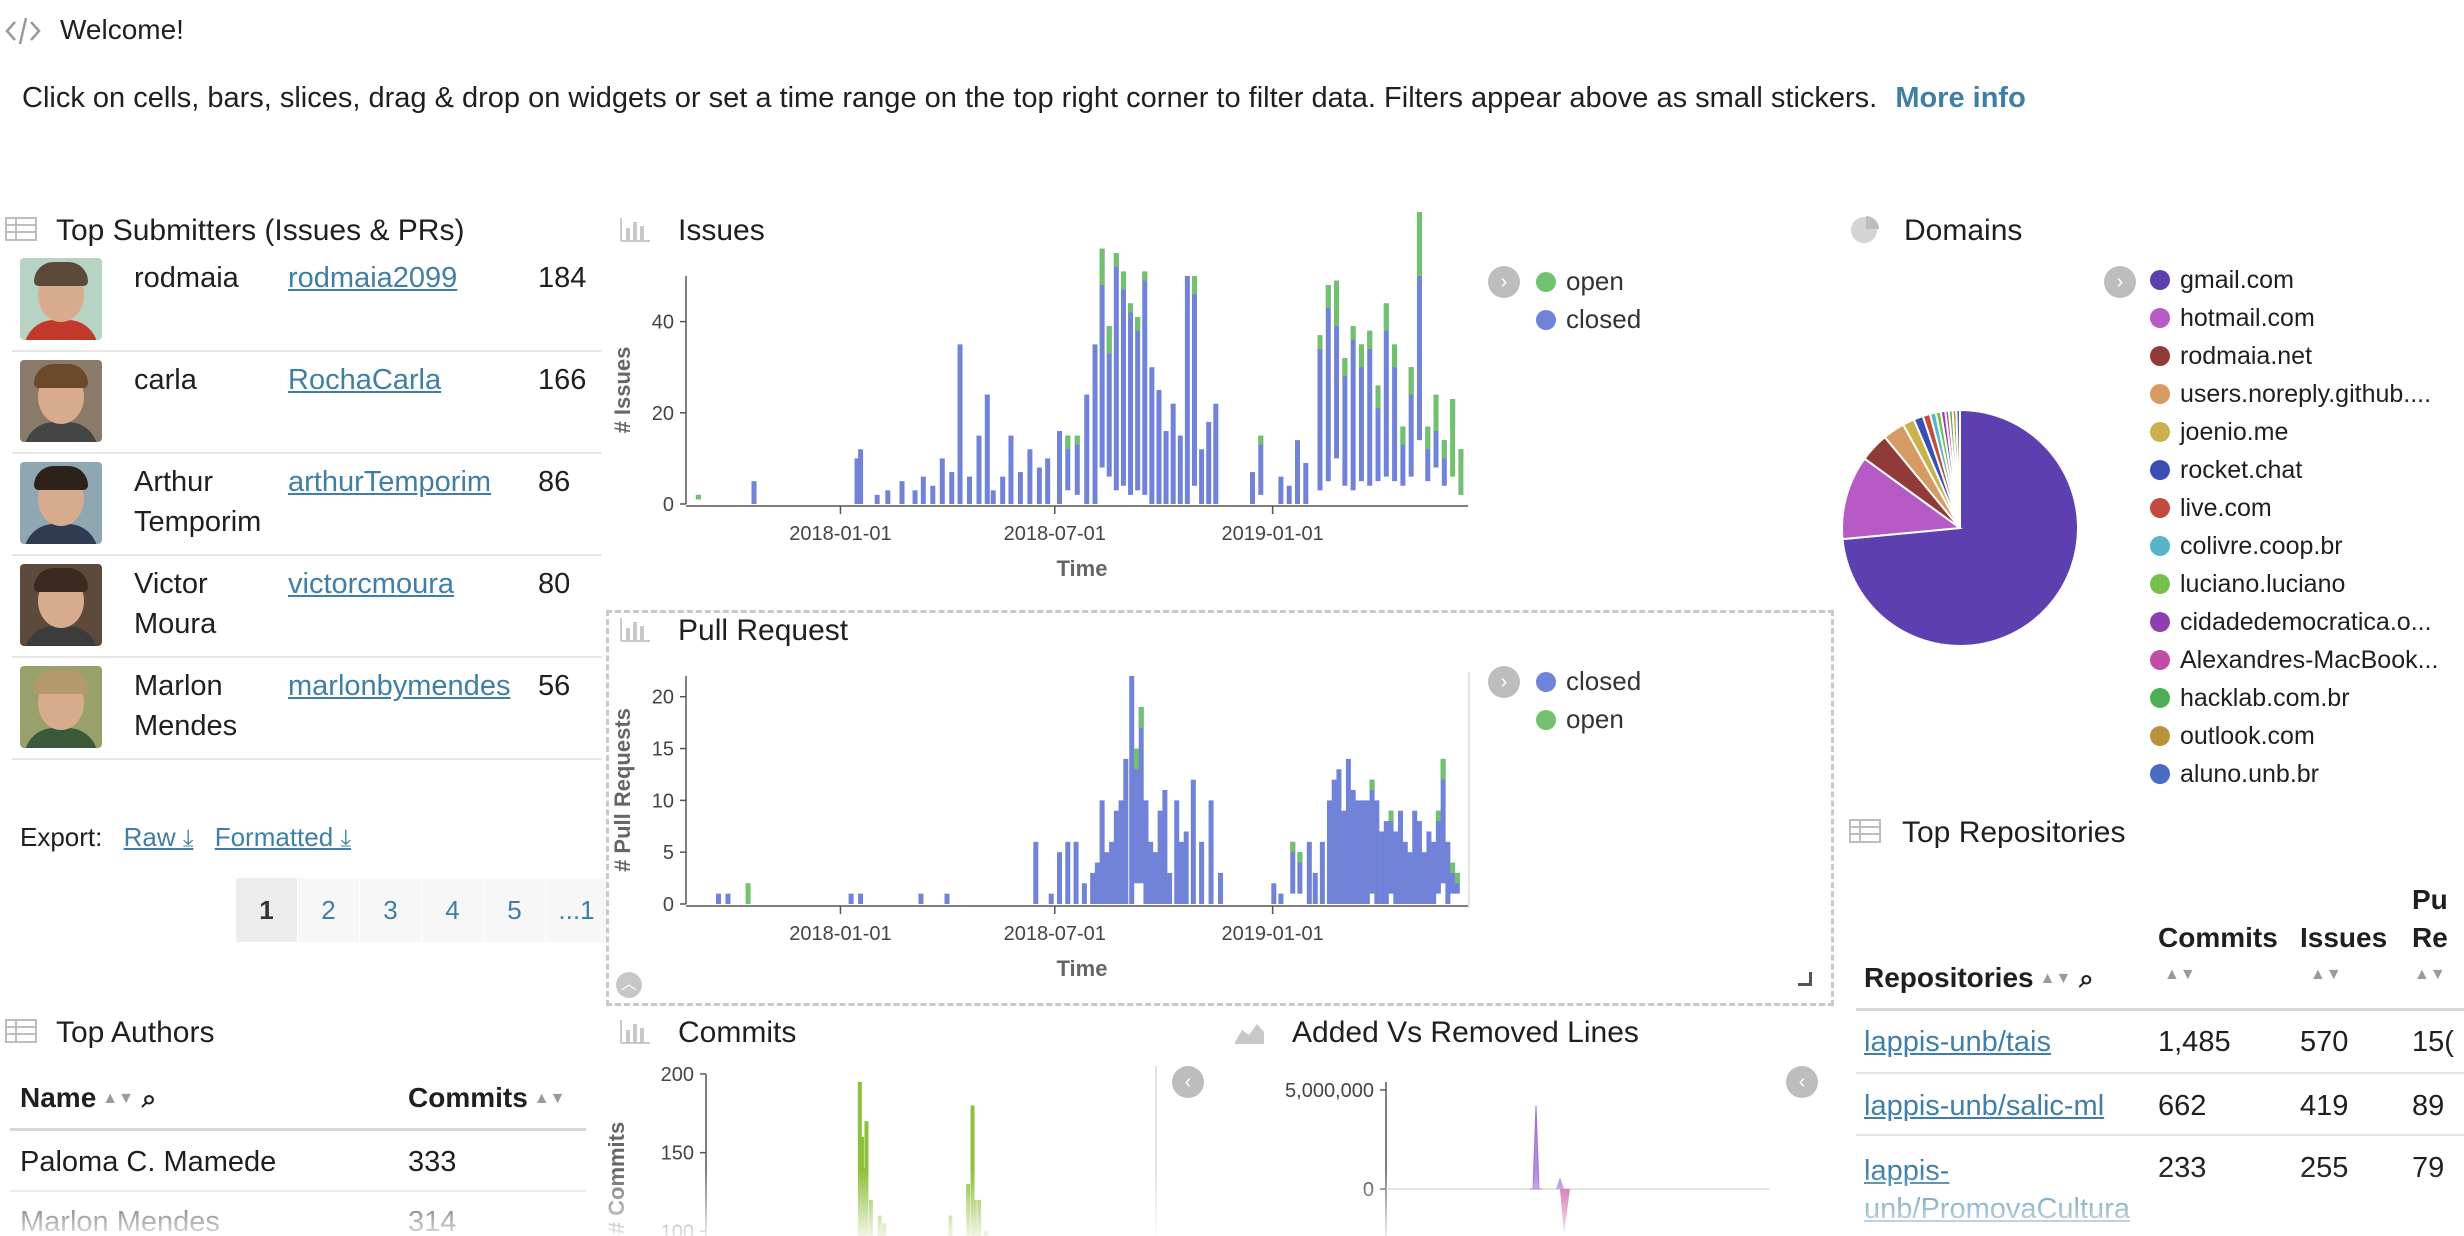 Image resolution: width=2464 pixels, height=1236 pixels. What do you see at coordinates (2182, 1168) in the screenshot?
I see `repo-commits: 233` at bounding box center [2182, 1168].